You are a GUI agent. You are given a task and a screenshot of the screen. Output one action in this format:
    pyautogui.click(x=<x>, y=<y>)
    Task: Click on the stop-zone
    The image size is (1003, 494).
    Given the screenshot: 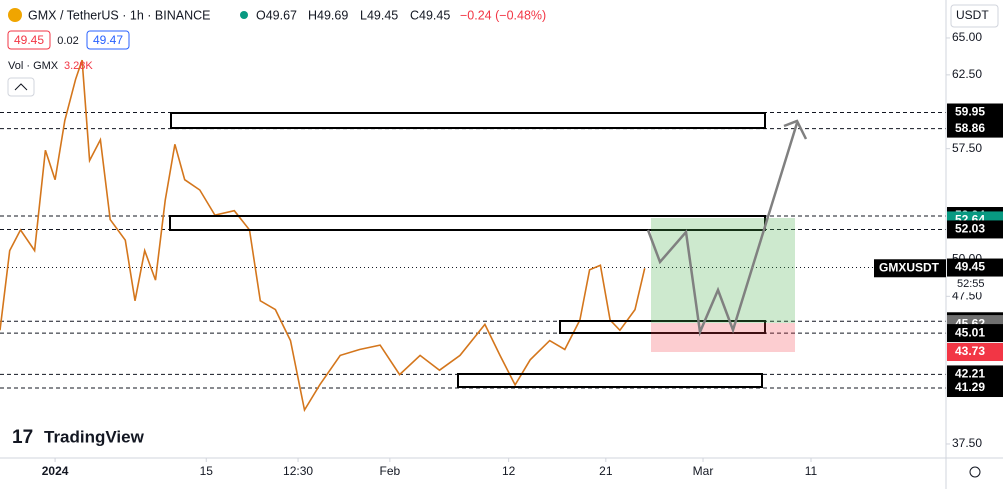 What is the action you would take?
    pyautogui.click(x=723, y=337)
    